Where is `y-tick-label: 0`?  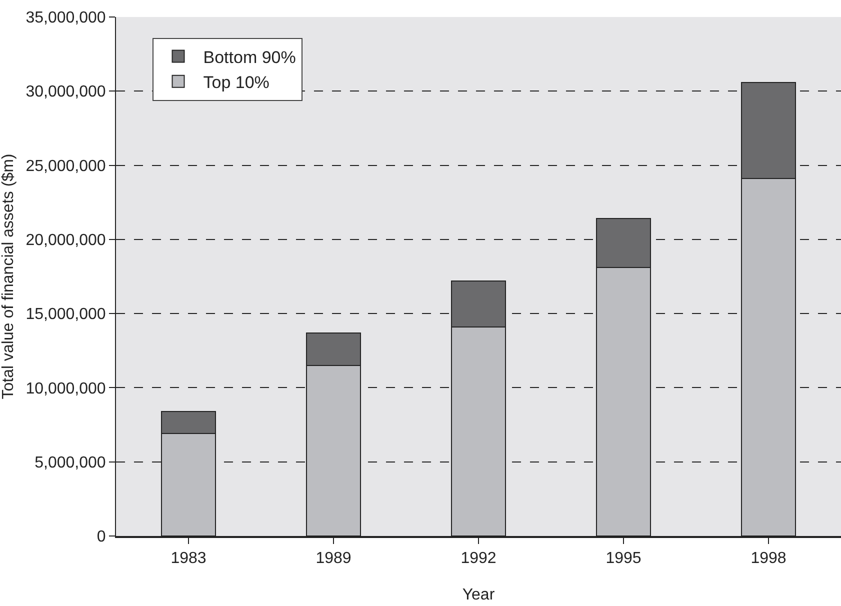 y-tick-label: 0 is located at coordinates (101, 537).